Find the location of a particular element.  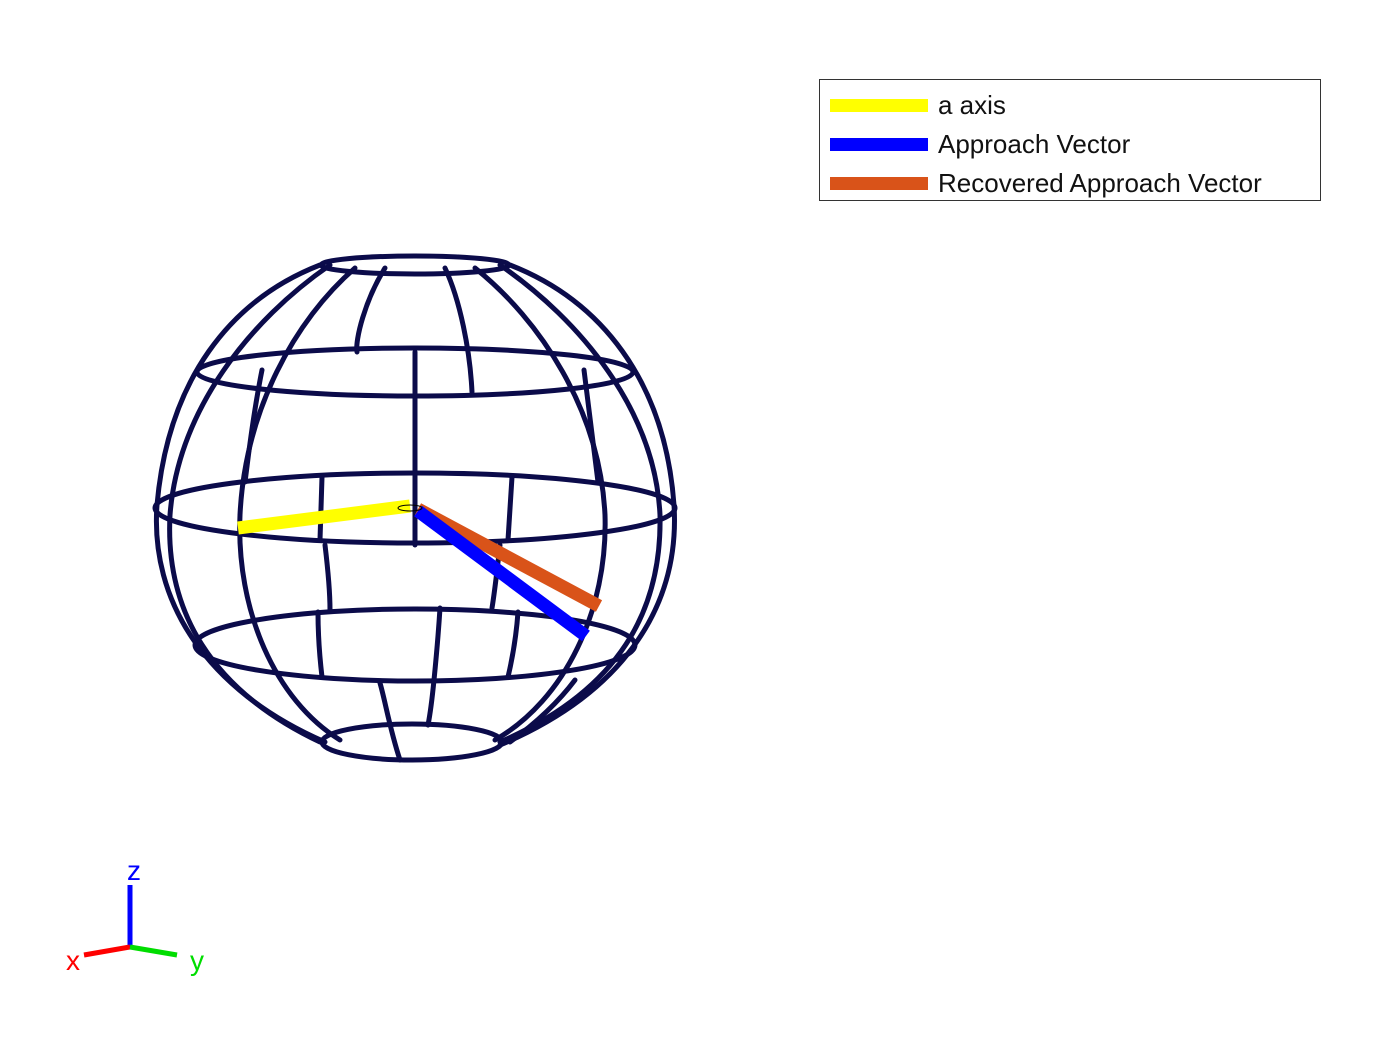

meridian-inner-c is located at coordinates (321, 508).